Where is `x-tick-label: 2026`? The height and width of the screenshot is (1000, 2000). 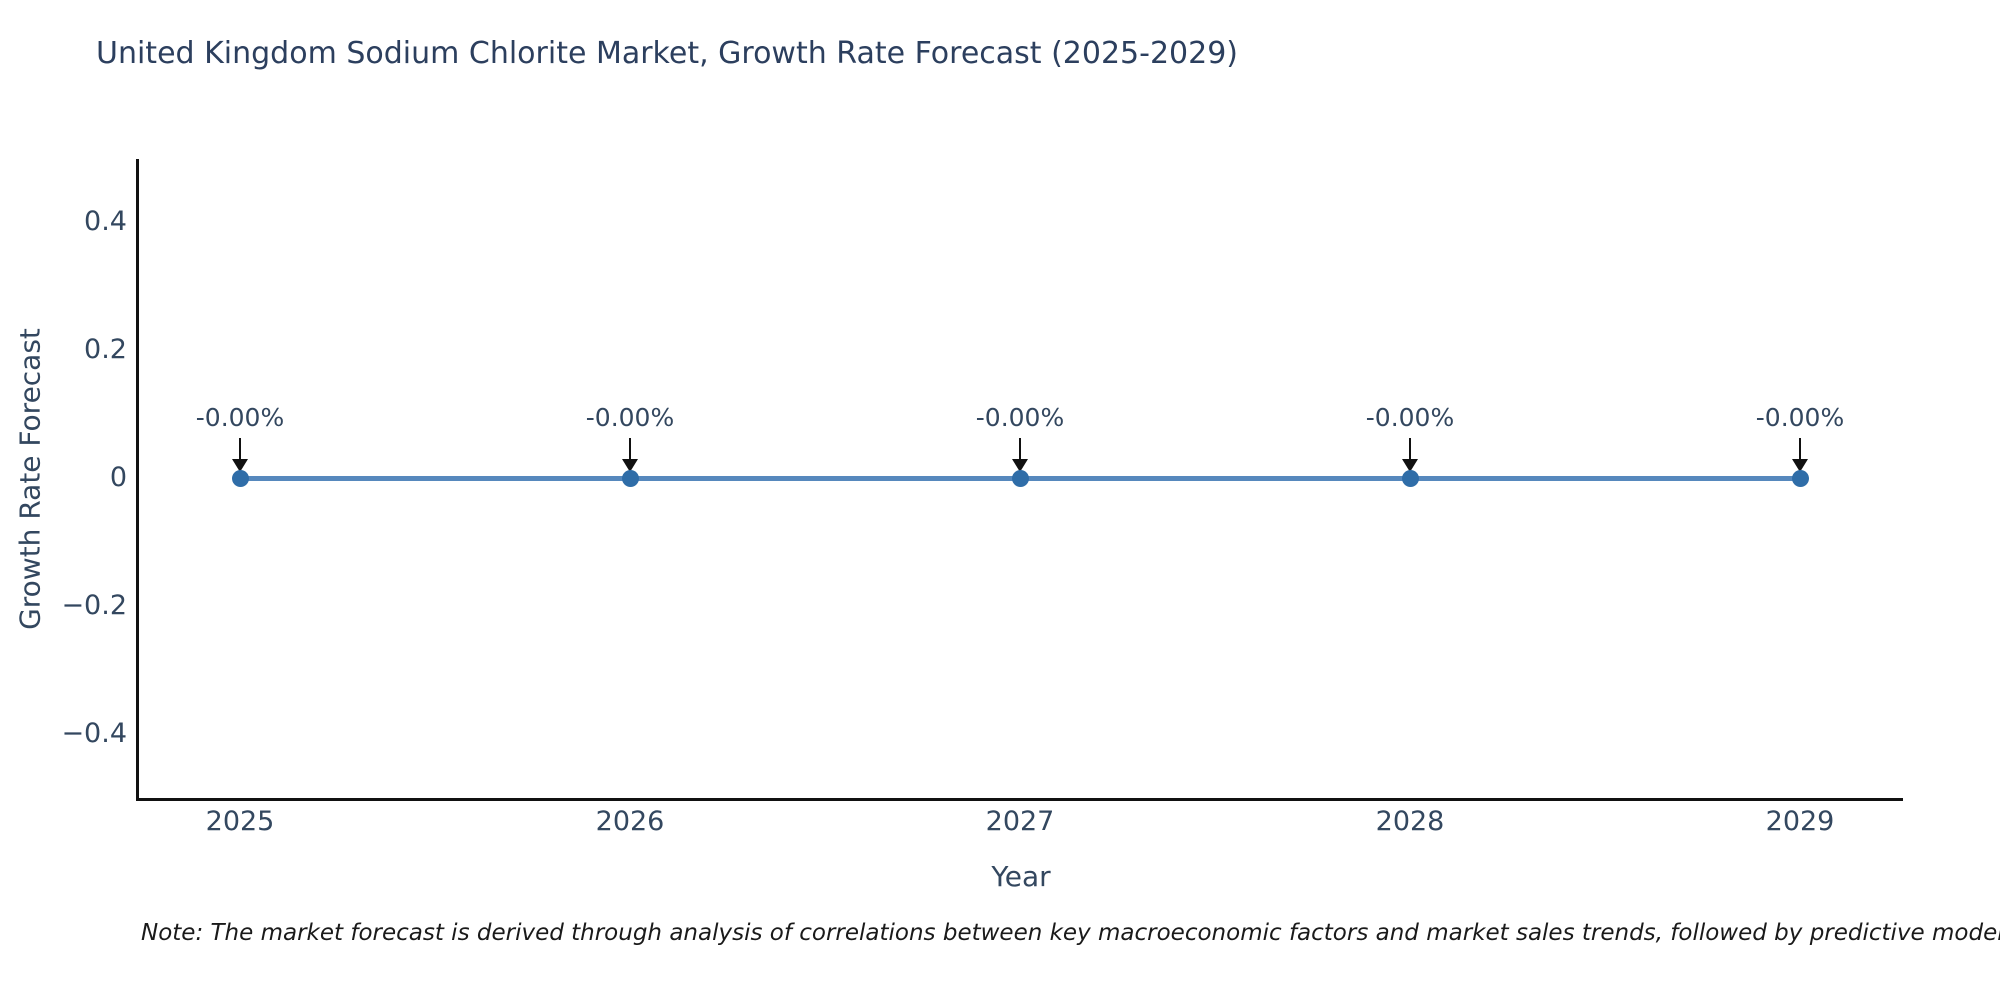
x-tick-label: 2026 is located at coordinates (630, 821).